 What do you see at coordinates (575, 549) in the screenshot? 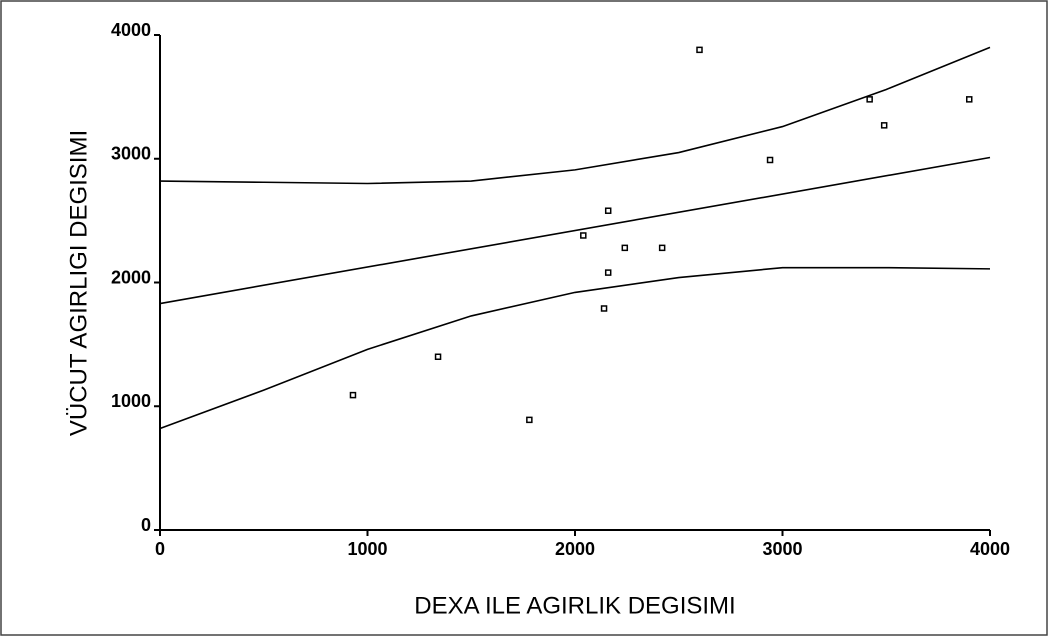
I see `x-tick-label: 2000` at bounding box center [575, 549].